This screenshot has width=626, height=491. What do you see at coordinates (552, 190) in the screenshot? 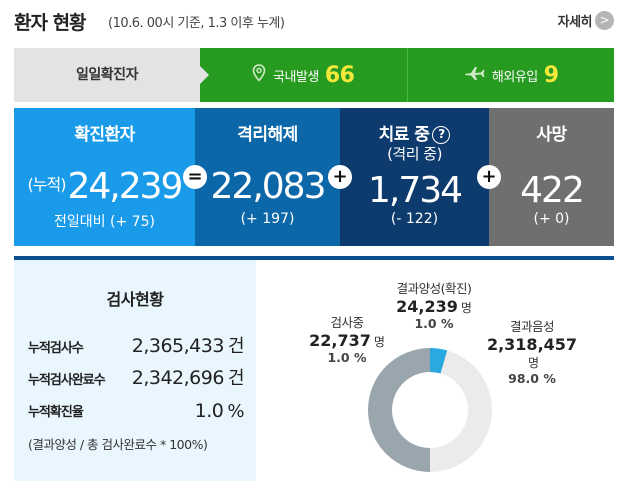
I see `deaths-value: 422` at bounding box center [552, 190].